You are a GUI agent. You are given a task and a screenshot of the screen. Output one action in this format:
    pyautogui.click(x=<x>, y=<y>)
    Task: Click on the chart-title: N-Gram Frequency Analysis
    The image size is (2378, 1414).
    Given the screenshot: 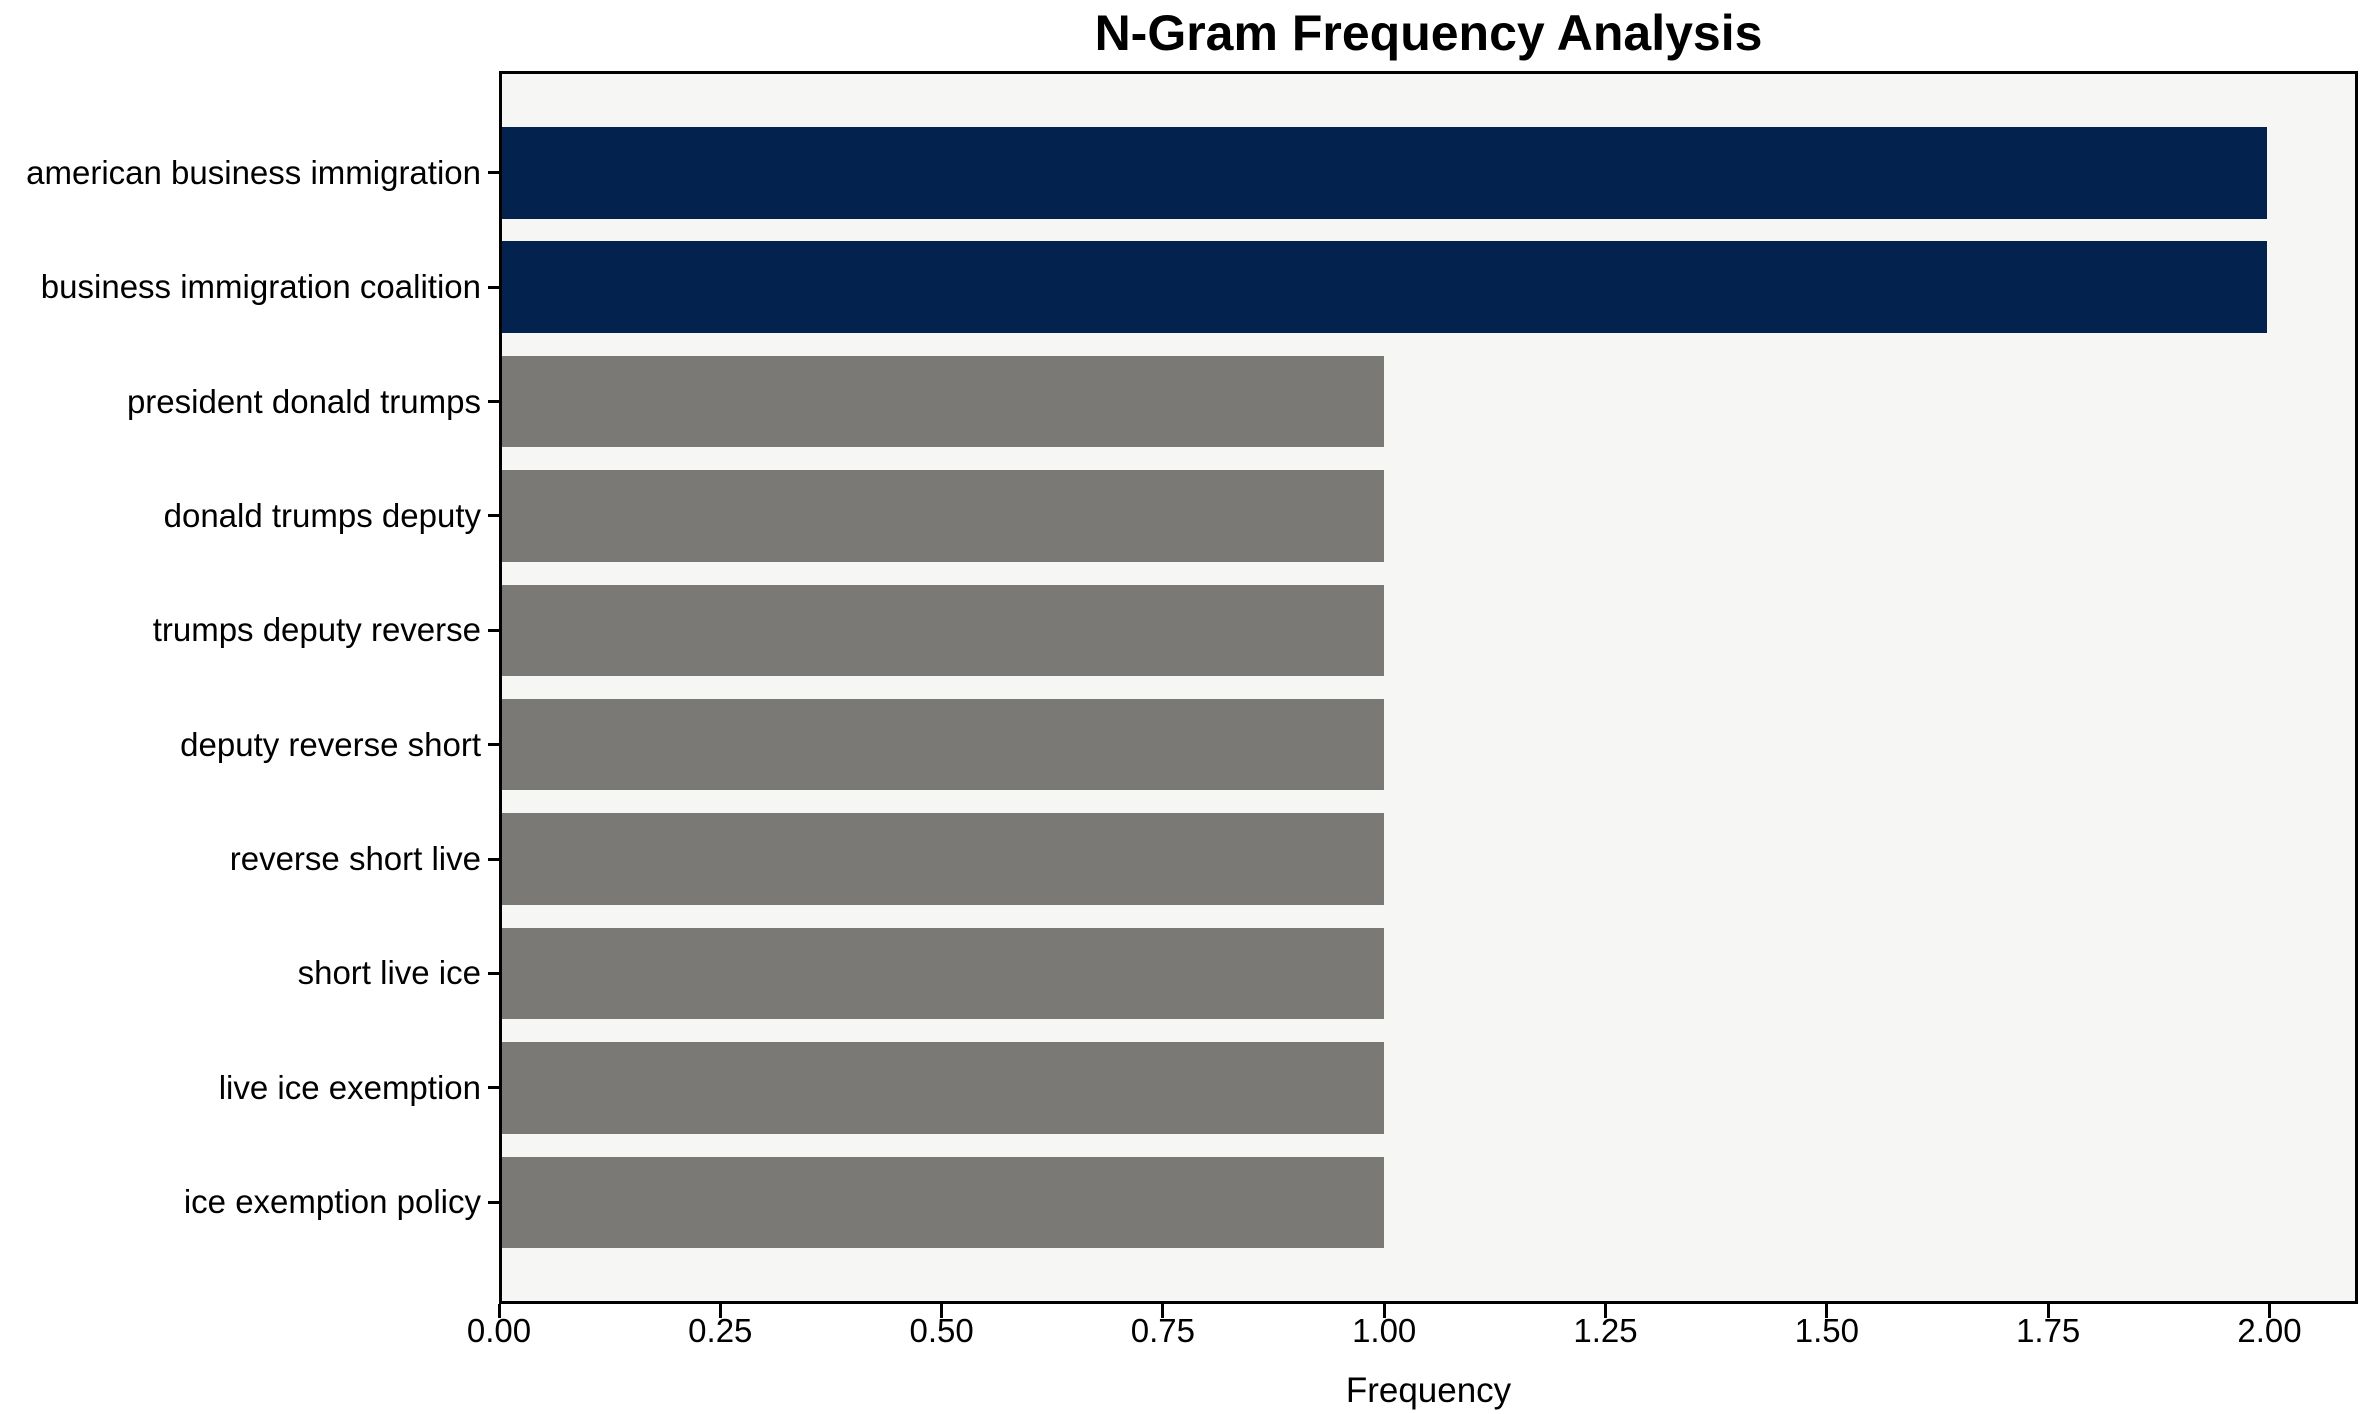 What is the action you would take?
    pyautogui.click(x=1428, y=33)
    